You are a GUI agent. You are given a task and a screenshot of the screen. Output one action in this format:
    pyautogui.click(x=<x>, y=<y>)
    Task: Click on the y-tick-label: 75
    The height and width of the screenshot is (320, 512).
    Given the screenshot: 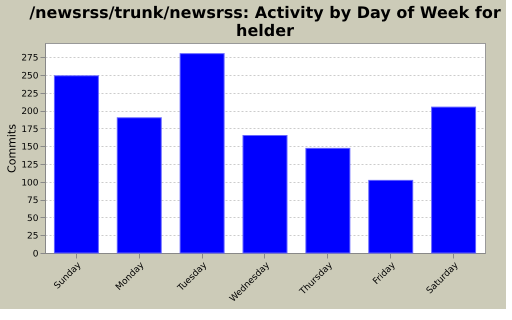 What is the action you would take?
    pyautogui.click(x=32, y=201)
    